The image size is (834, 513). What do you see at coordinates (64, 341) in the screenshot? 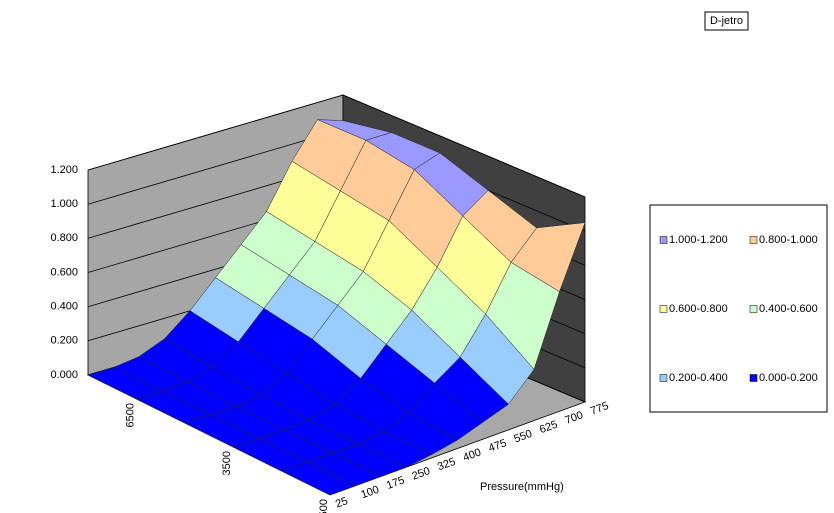
I see `z-tick-label: 0.200` at bounding box center [64, 341].